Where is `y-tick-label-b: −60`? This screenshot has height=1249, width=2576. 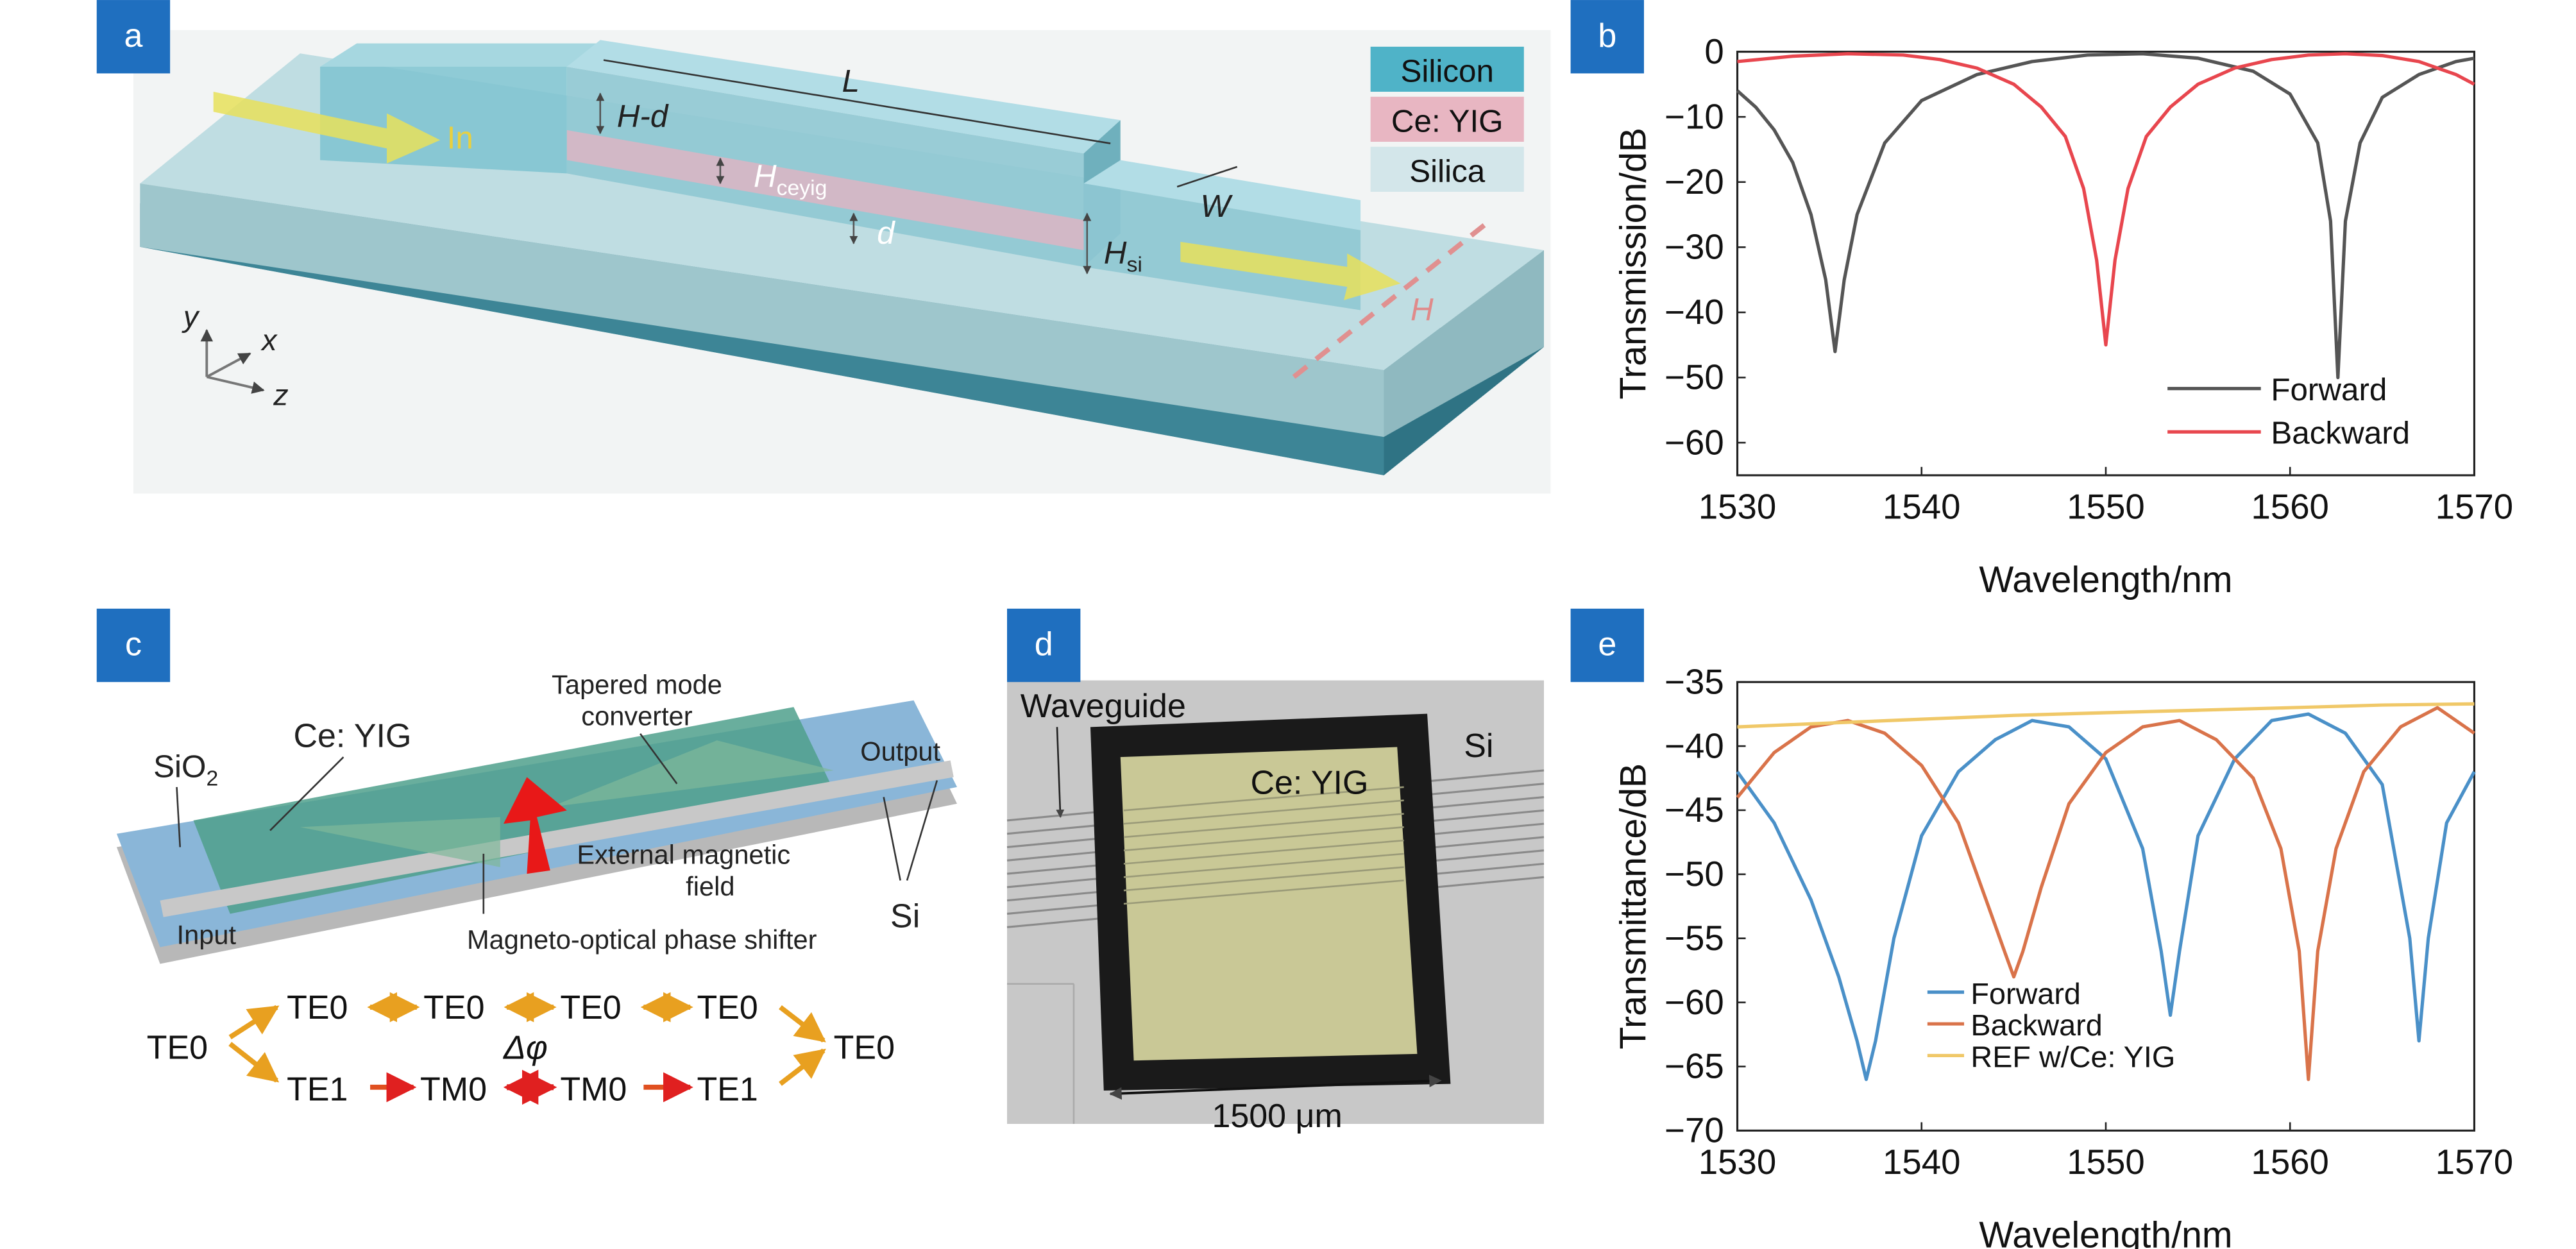 y-tick-label-b: −60 is located at coordinates (1694, 442).